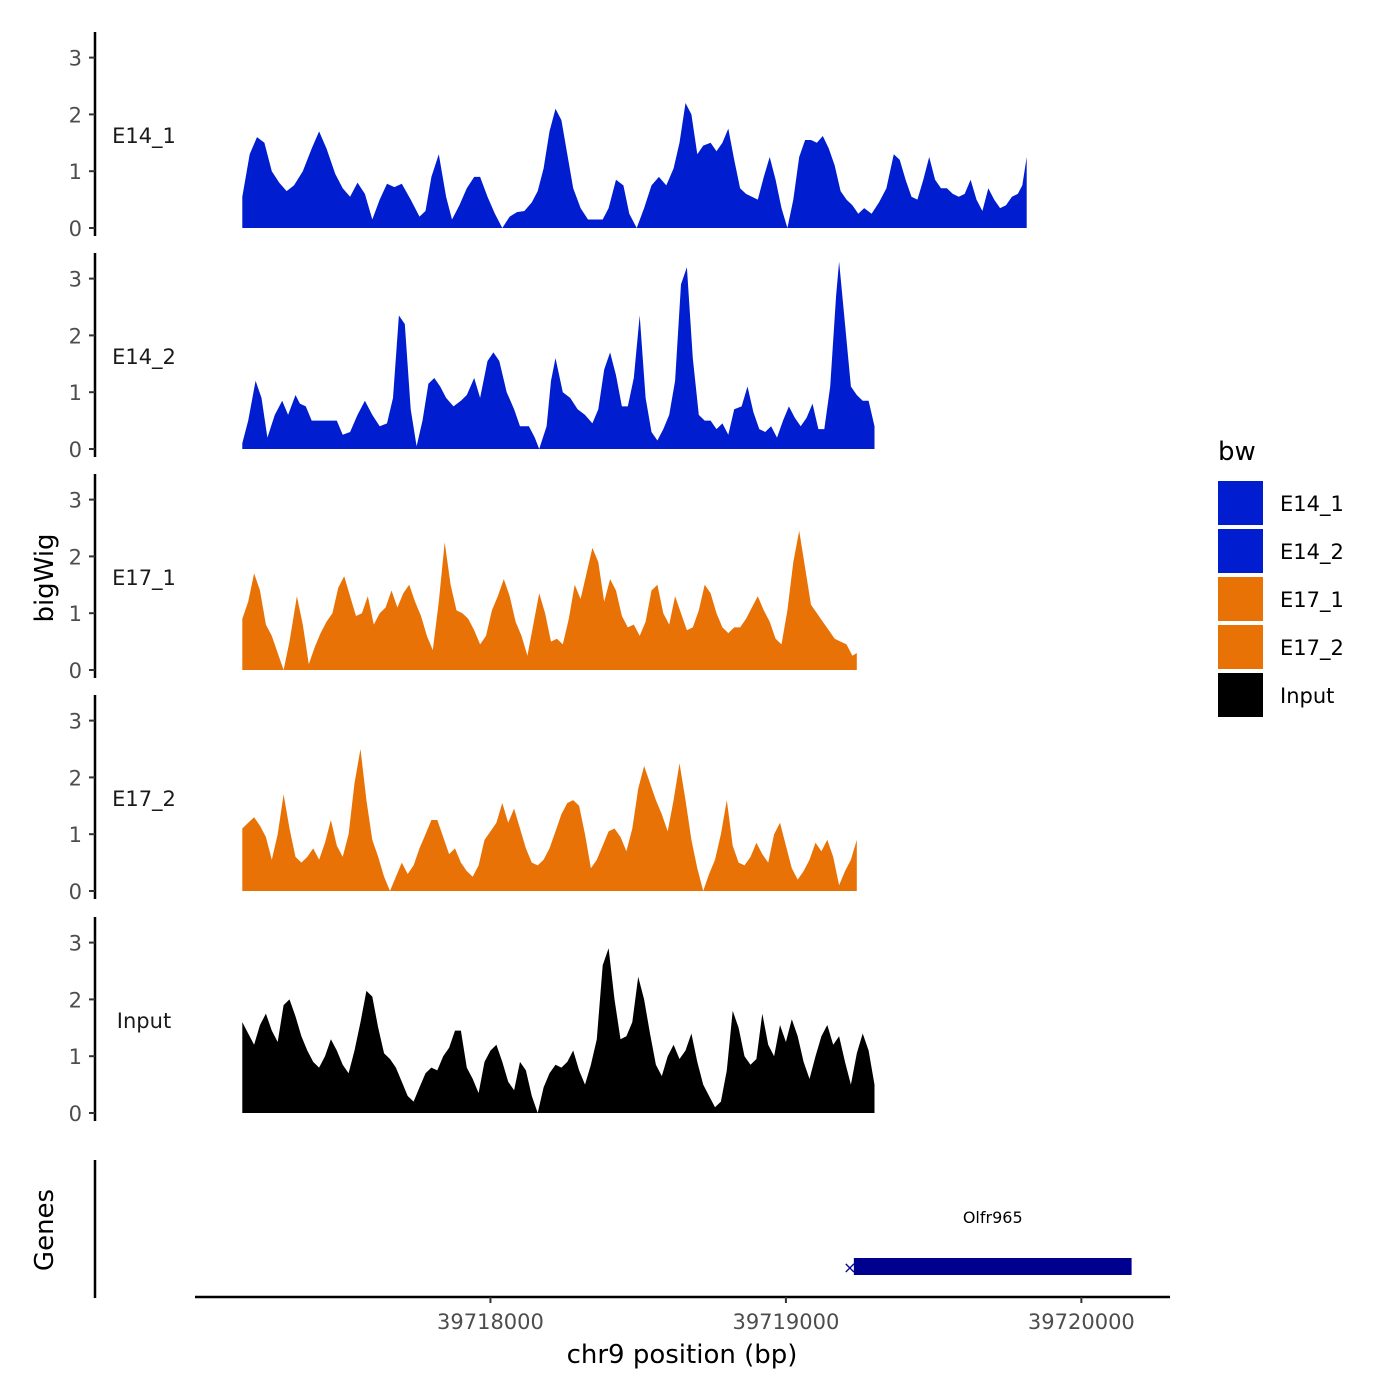  Describe the element at coordinates (992, 1266) in the screenshot. I see `gene-body` at that location.